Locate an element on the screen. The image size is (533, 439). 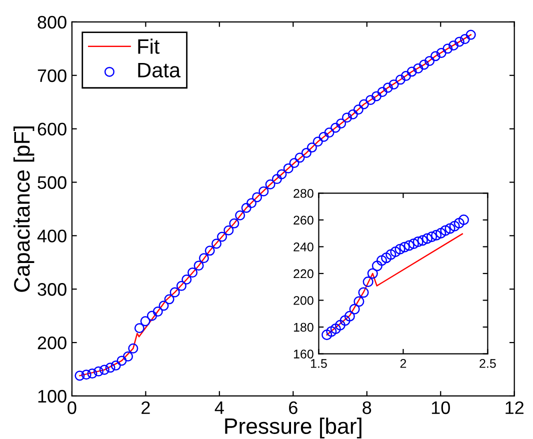
x-tick-label: 0 is located at coordinates (72, 407).